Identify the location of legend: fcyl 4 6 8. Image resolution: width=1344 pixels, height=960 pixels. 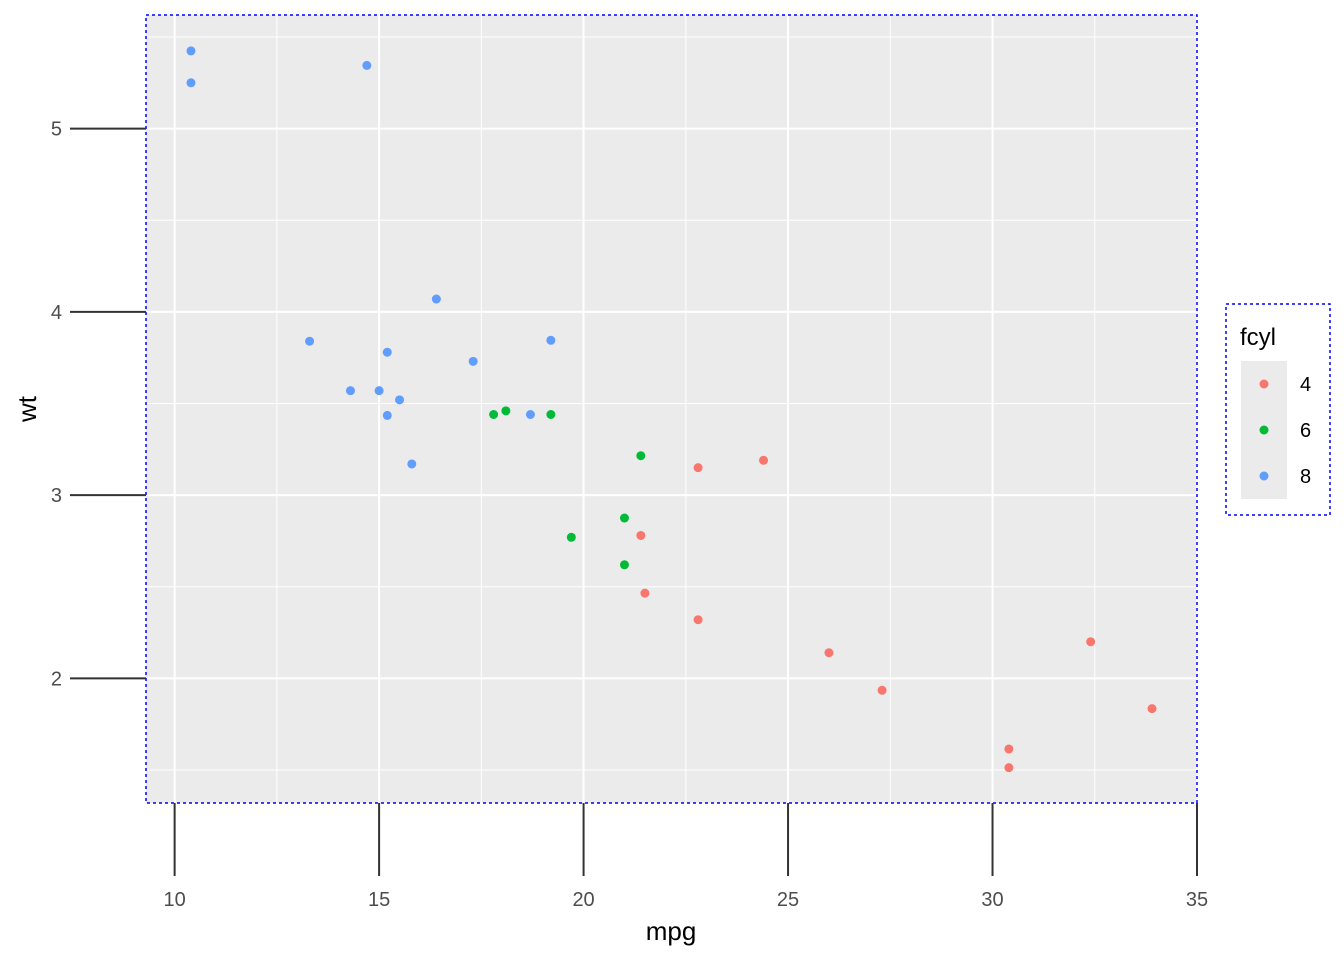
(1278, 409).